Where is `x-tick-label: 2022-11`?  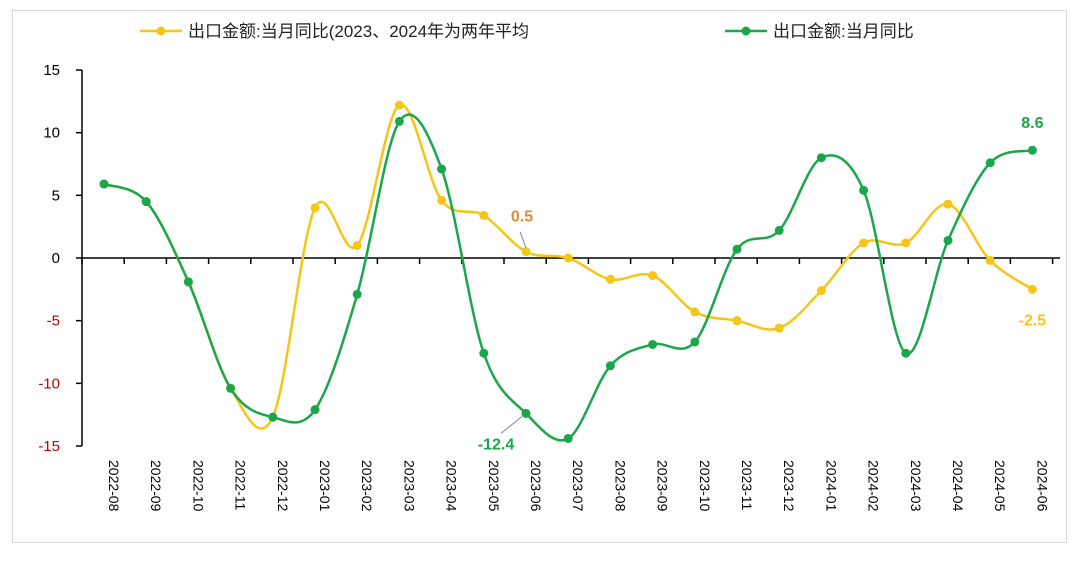
x-tick-label: 2022-11 is located at coordinates (241, 485).